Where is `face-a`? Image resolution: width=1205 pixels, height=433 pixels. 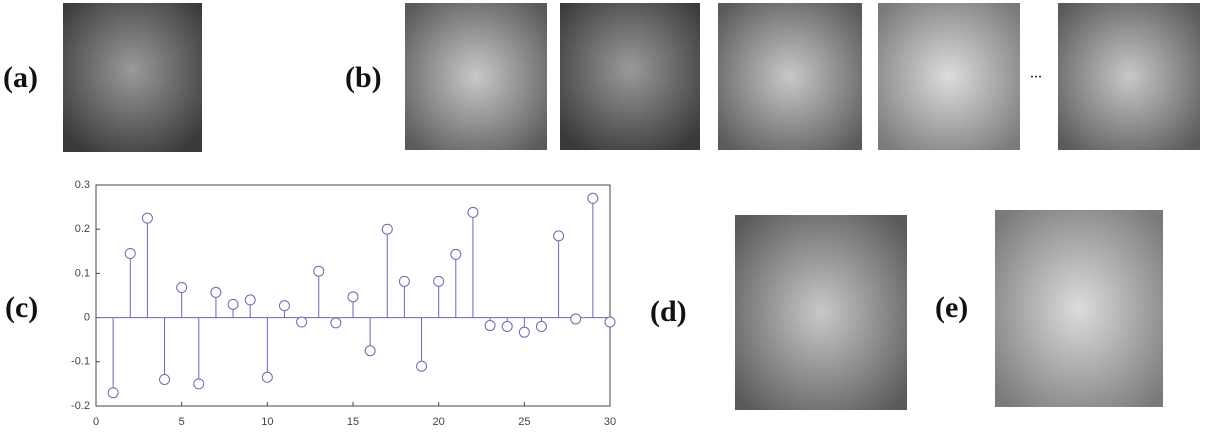
face-a is located at coordinates (132, 77).